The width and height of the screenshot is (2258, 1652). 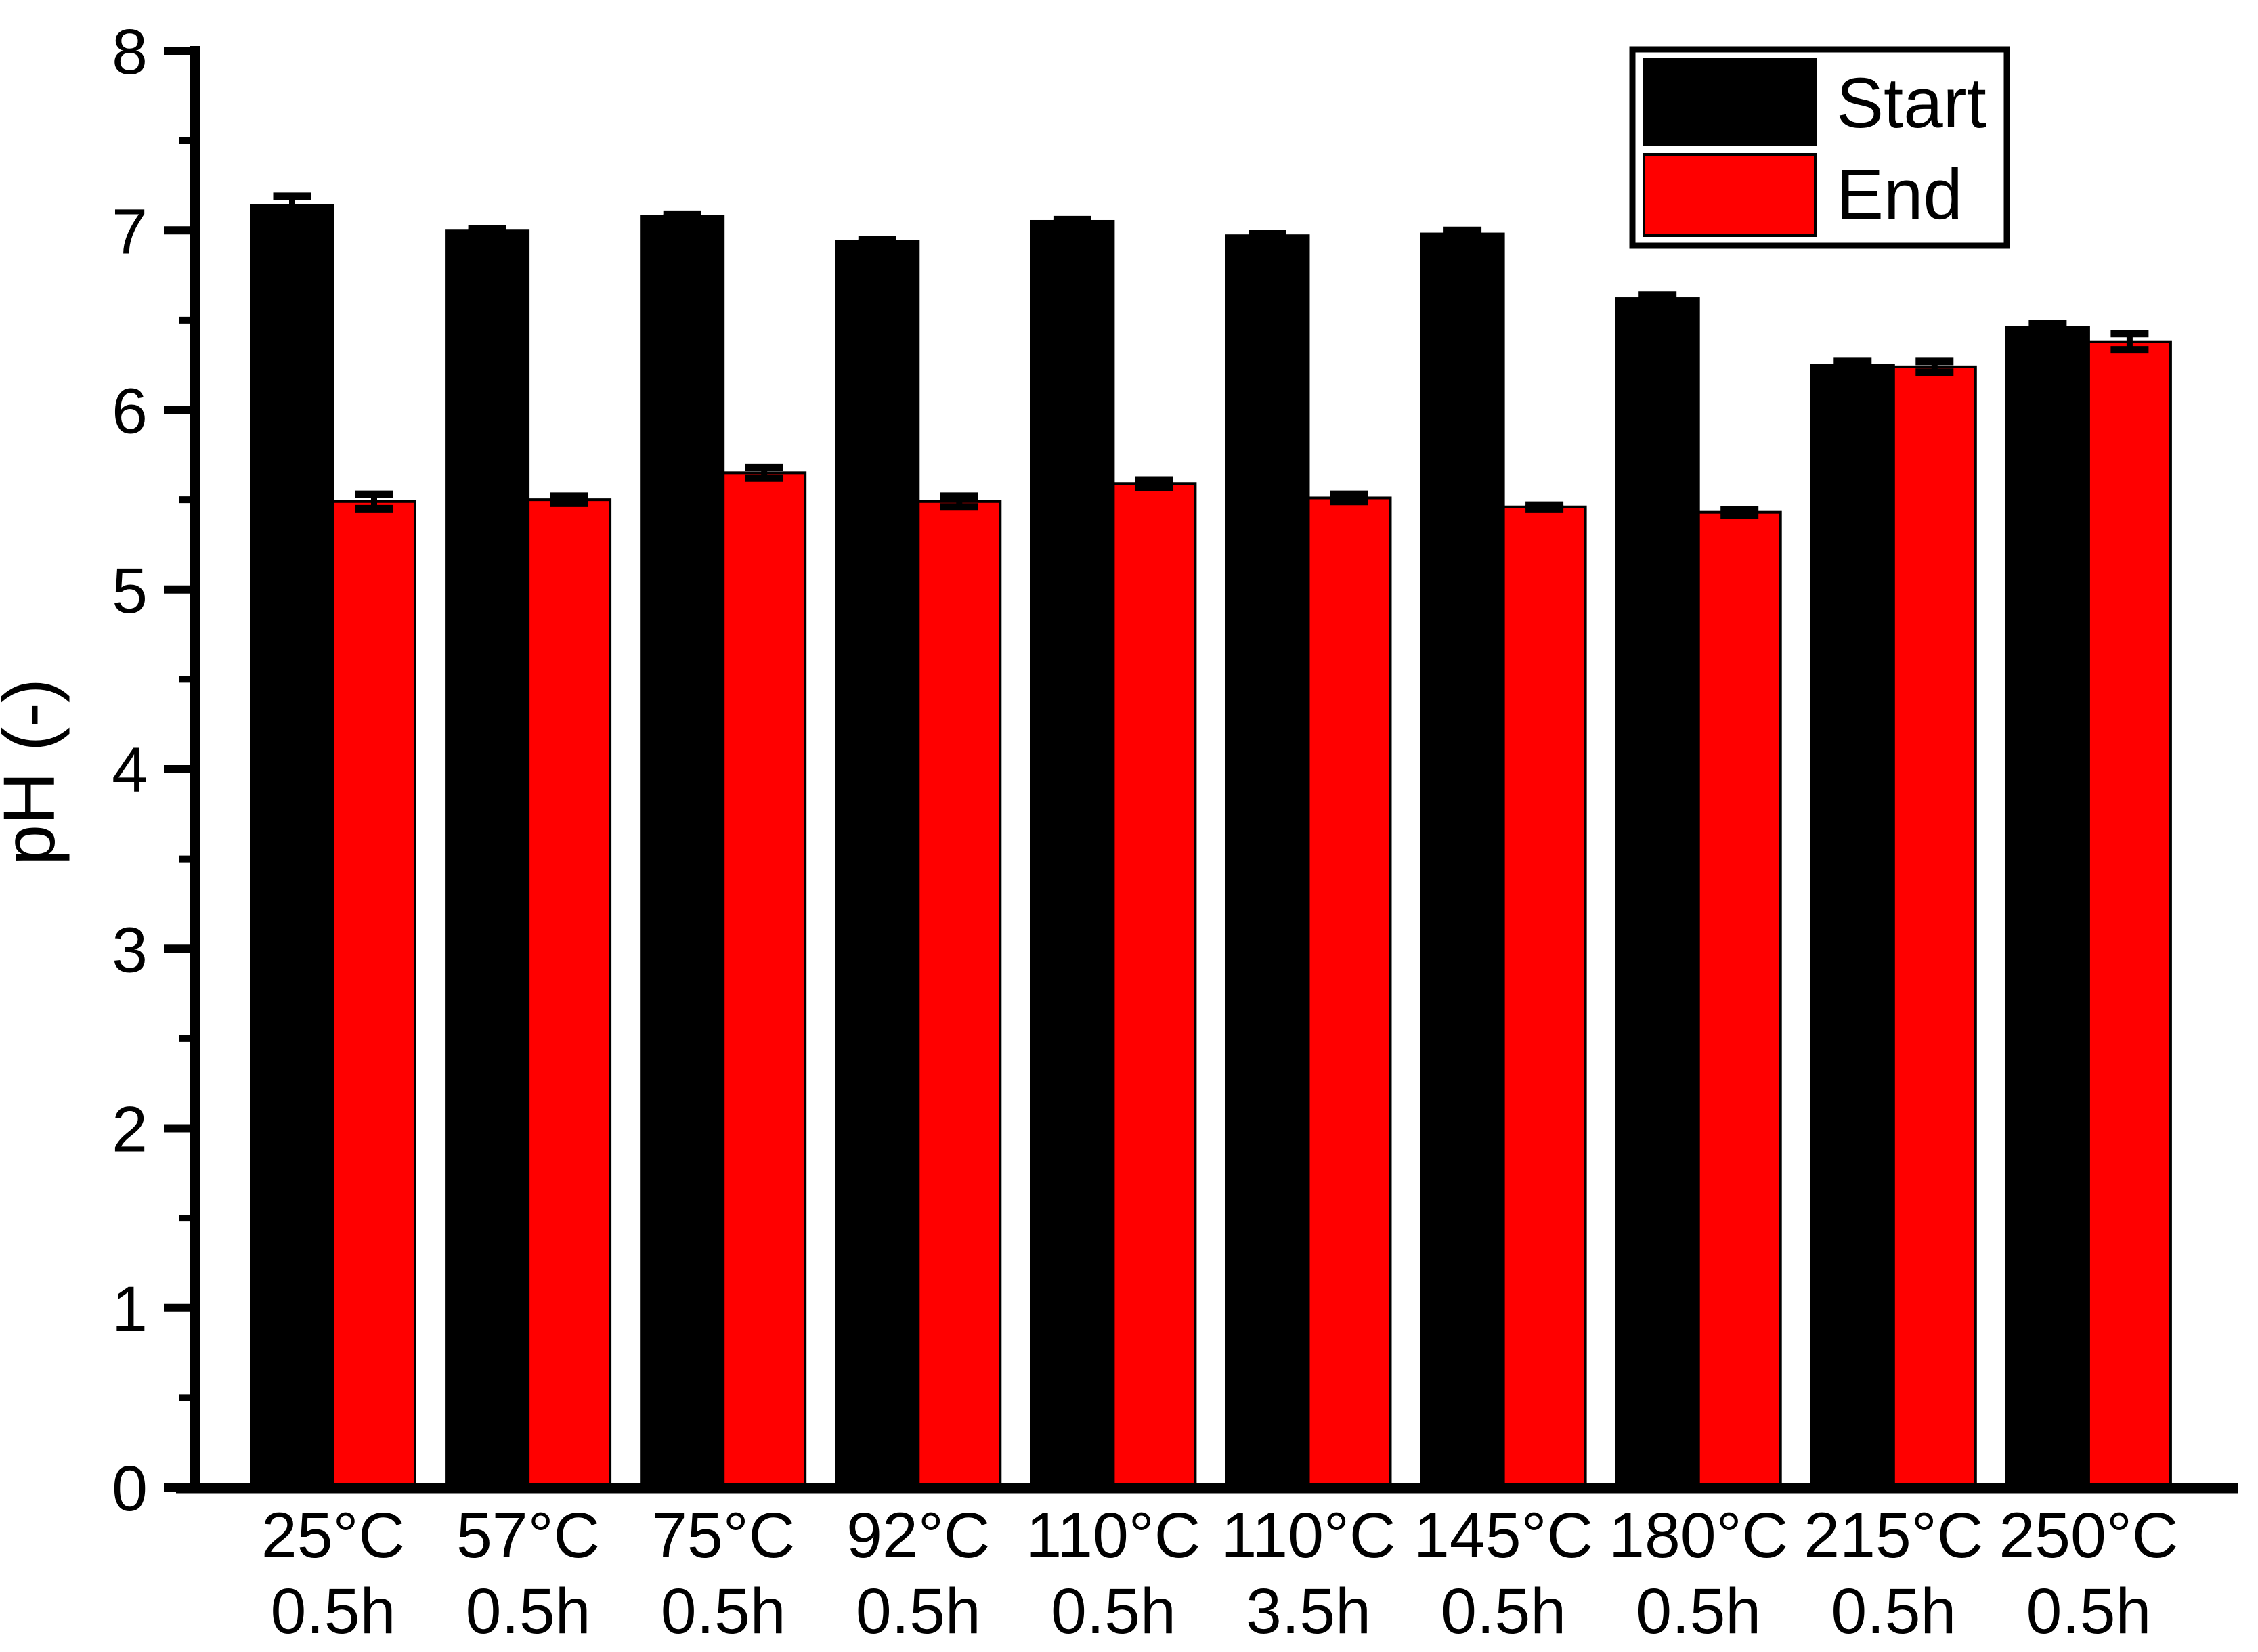 What do you see at coordinates (528, 1535) in the screenshot?
I see `x-label-temp-1: 57°C` at bounding box center [528, 1535].